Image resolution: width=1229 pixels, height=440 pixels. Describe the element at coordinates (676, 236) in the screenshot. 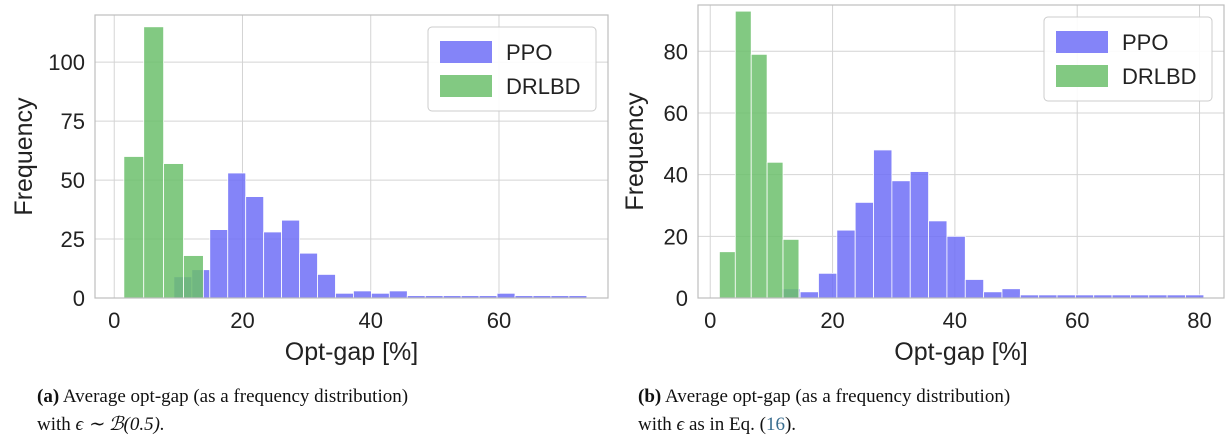

I see `y-tick-label: 20` at that location.